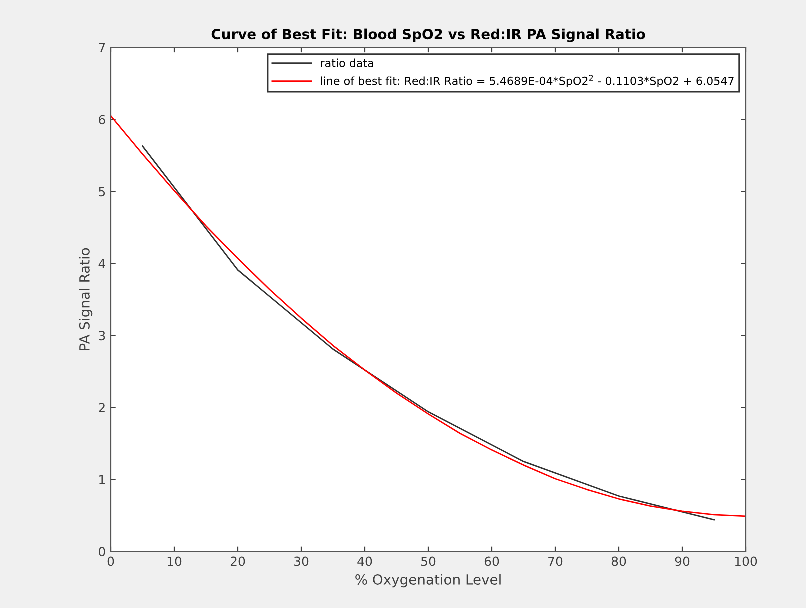 This screenshot has width=806, height=608. Describe the element at coordinates (492, 561) in the screenshot. I see `x-tick-label: 60` at that location.